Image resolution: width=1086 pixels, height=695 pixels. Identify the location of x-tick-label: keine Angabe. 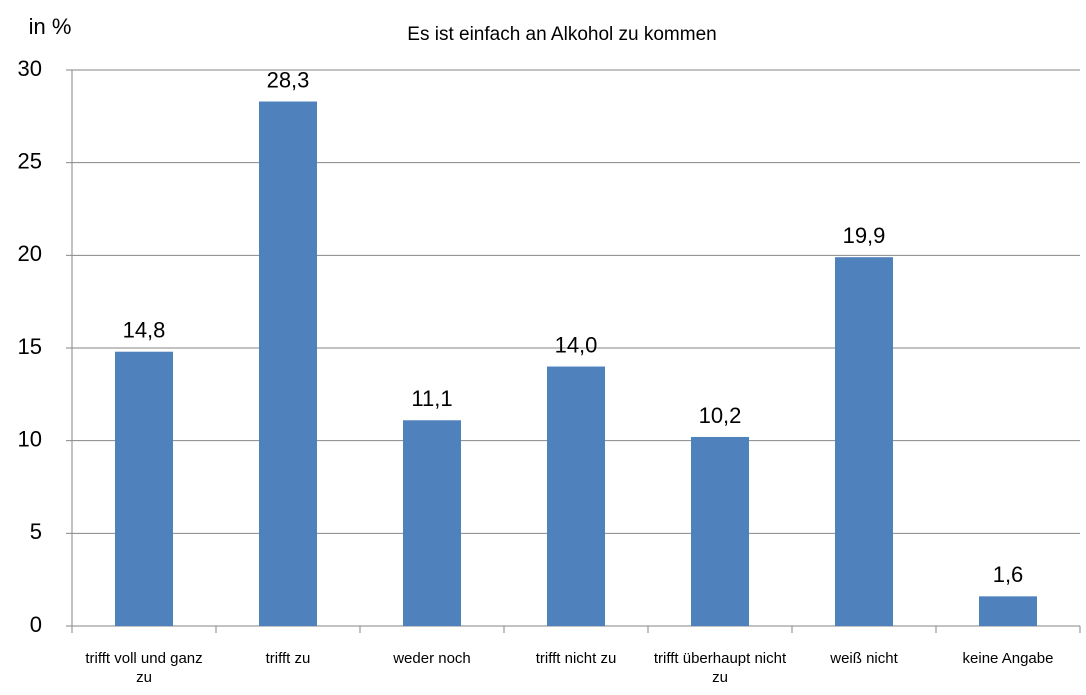
(1008, 658).